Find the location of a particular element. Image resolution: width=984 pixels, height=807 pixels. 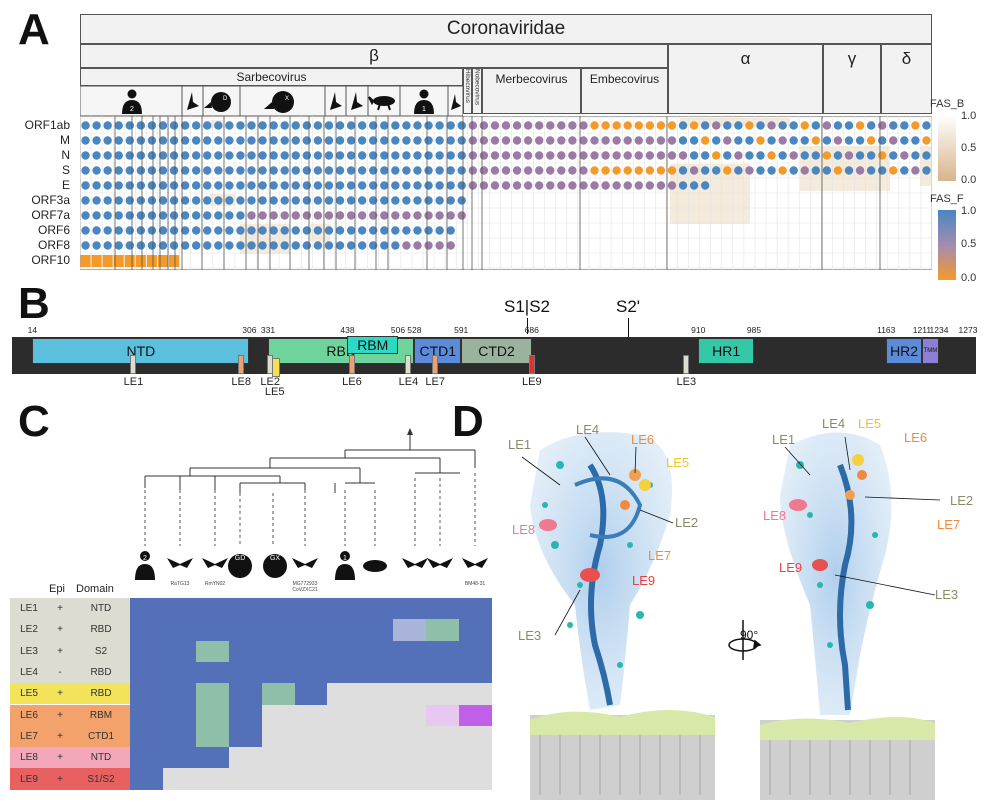

residue-position: 14 is located at coordinates (32, 330).